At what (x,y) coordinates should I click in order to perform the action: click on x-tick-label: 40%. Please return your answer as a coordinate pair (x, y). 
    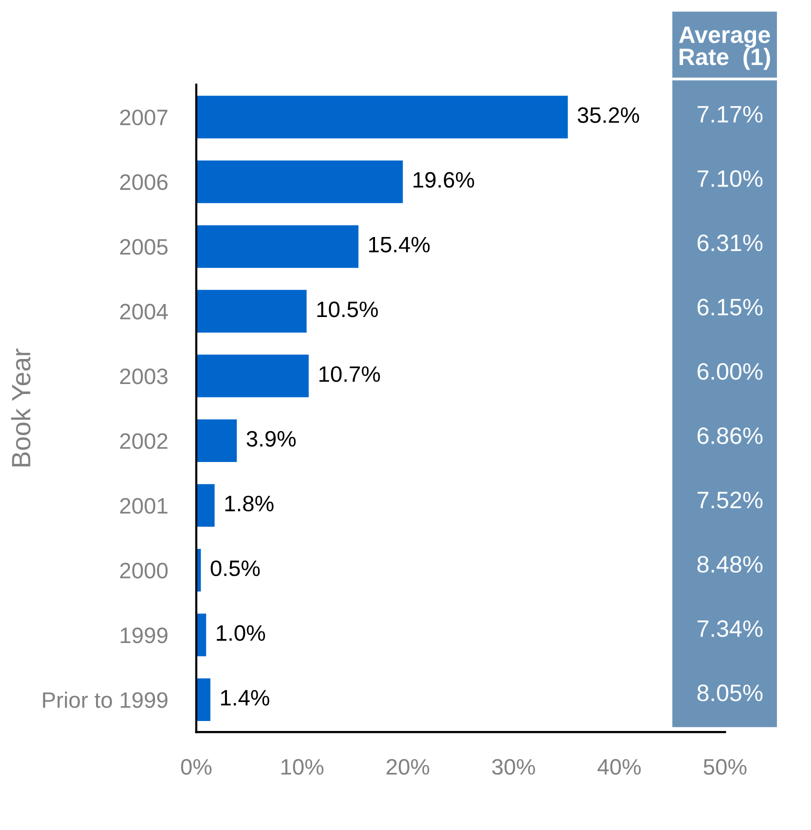
    Looking at the image, I should click on (619, 767).